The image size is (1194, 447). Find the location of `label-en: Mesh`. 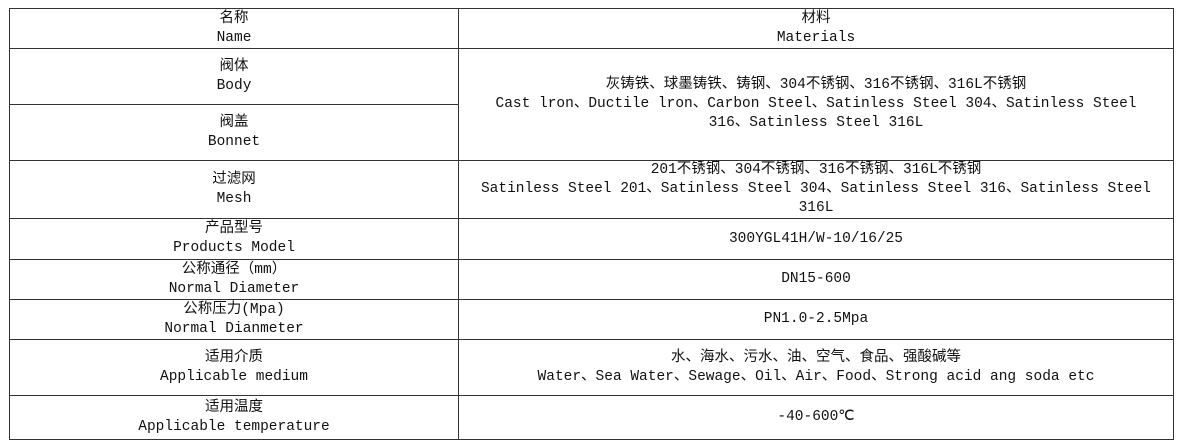

label-en: Mesh is located at coordinates (234, 198).